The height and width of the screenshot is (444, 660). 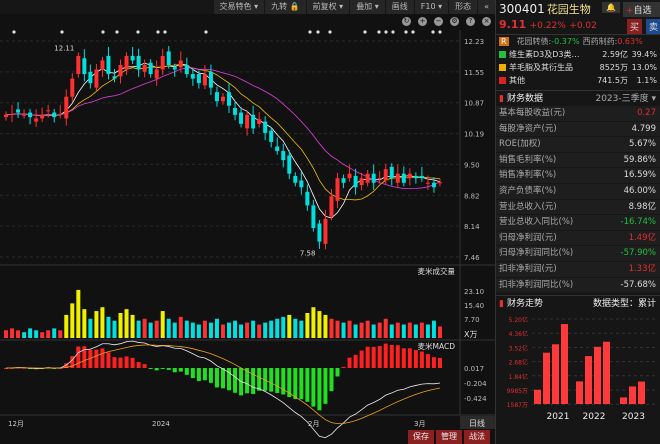 What do you see at coordinates (625, 99) in the screenshot?
I see `period-select: 2023-三季度 ▾` at bounding box center [625, 99].